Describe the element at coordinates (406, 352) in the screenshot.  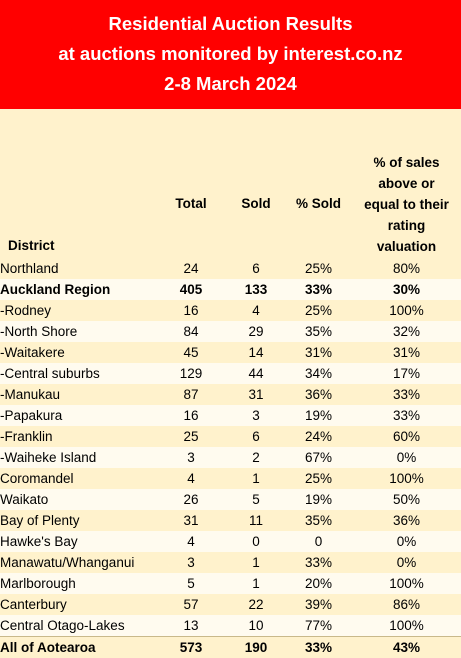
I see `above-valuation-cell: 31%` at that location.